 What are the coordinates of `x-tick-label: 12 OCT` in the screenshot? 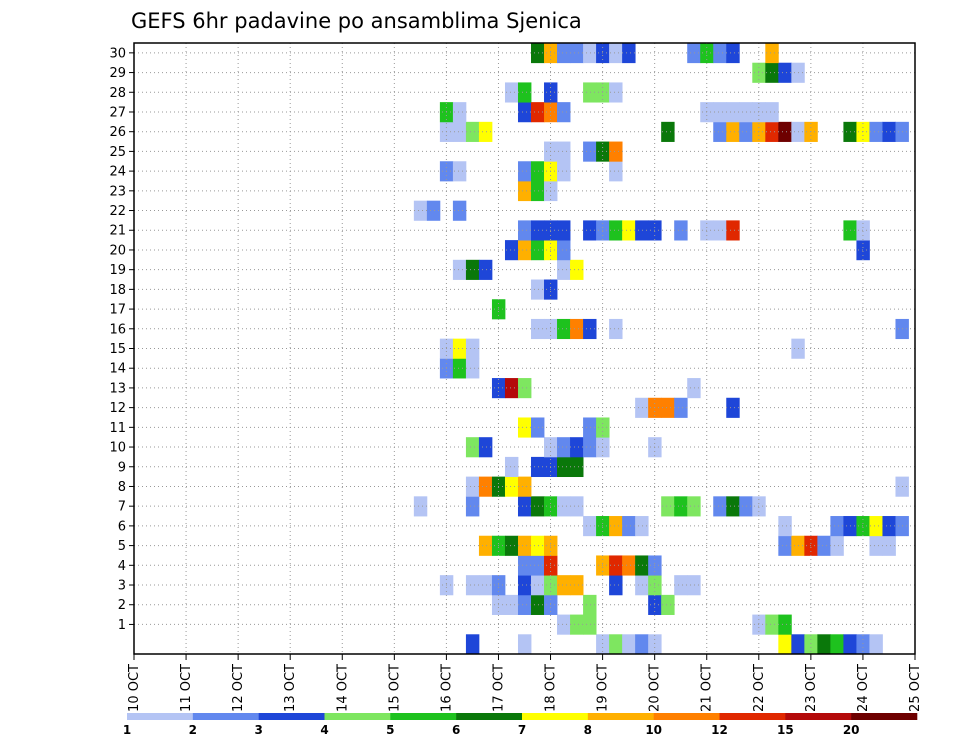 It's located at (238, 688).